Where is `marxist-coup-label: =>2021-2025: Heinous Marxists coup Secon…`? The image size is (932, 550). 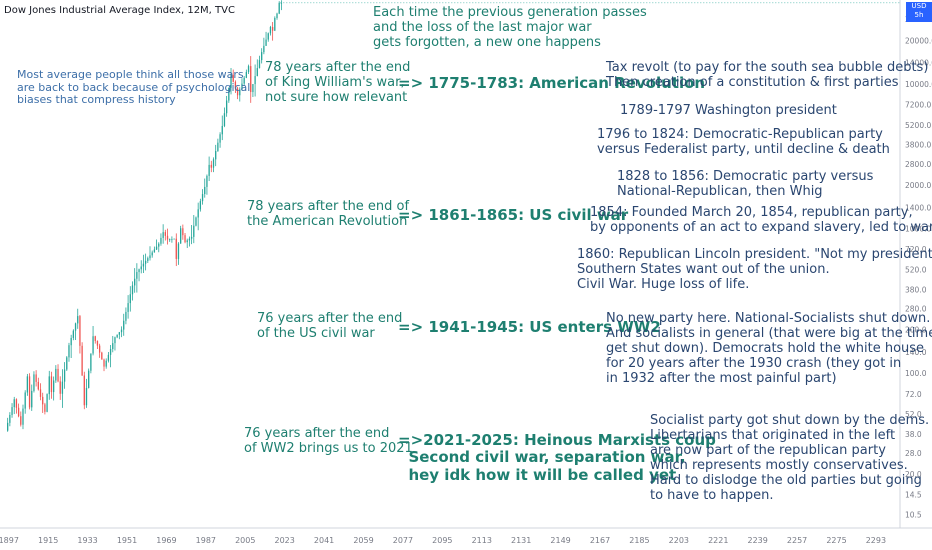
marxist-coup-label: =>2021-2025: Heinous Marxists coup Secon… is located at coordinates (557, 457).